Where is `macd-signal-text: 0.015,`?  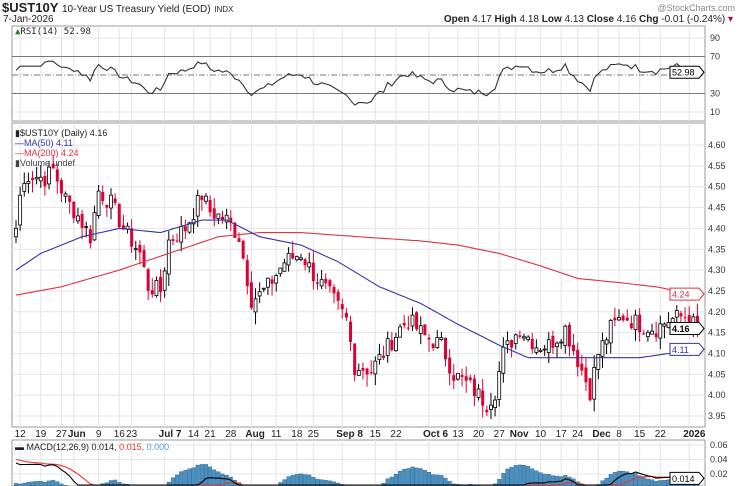 macd-signal-text: 0.015, is located at coordinates (130, 447).